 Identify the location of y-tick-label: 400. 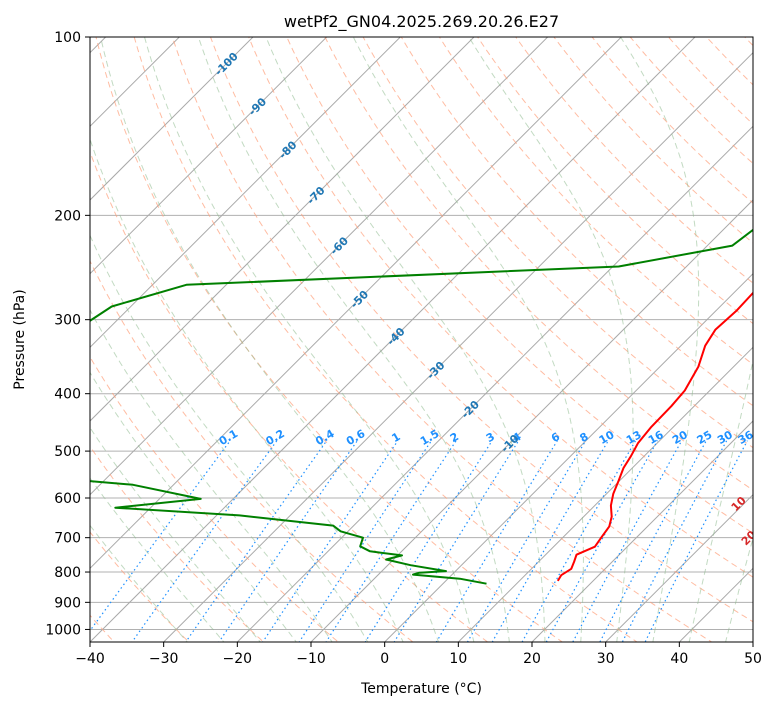
(67, 395).